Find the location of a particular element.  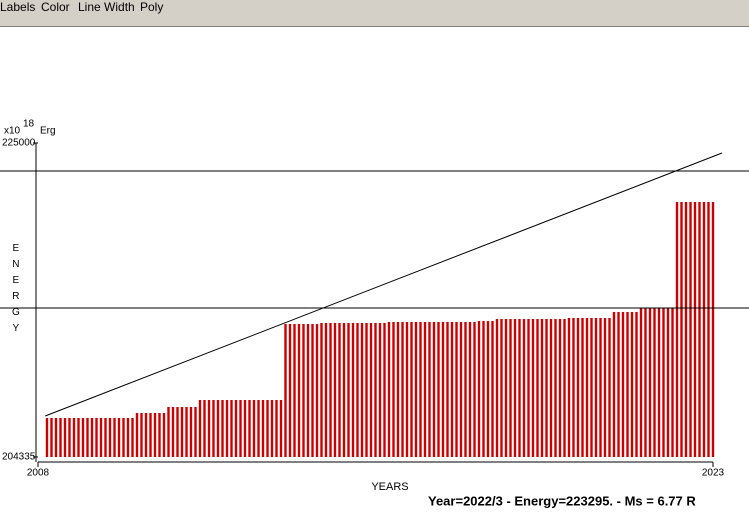

y-unit-exponent: 18 is located at coordinates (29, 124).